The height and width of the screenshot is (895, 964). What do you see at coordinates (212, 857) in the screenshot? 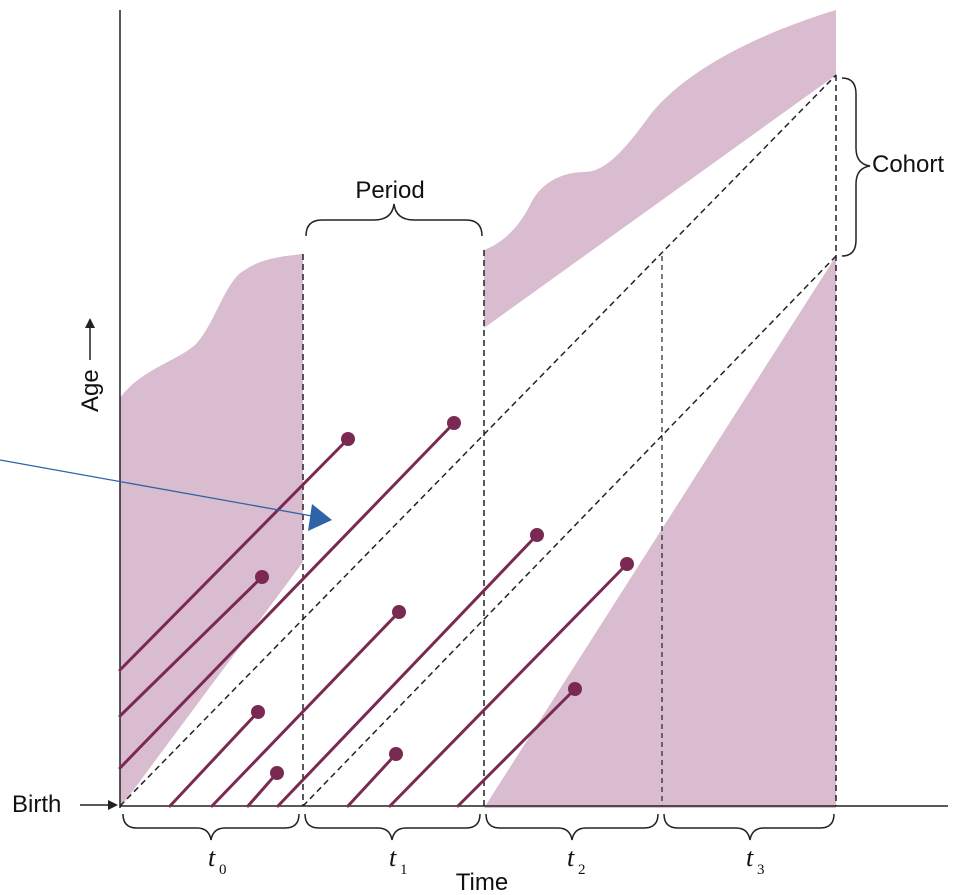
I see `interval-label-t0: t` at bounding box center [212, 857].